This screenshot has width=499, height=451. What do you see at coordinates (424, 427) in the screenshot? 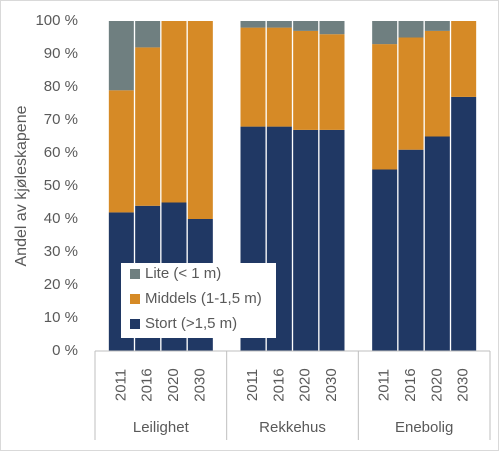
I see `group-label: Enebolig` at bounding box center [424, 427].